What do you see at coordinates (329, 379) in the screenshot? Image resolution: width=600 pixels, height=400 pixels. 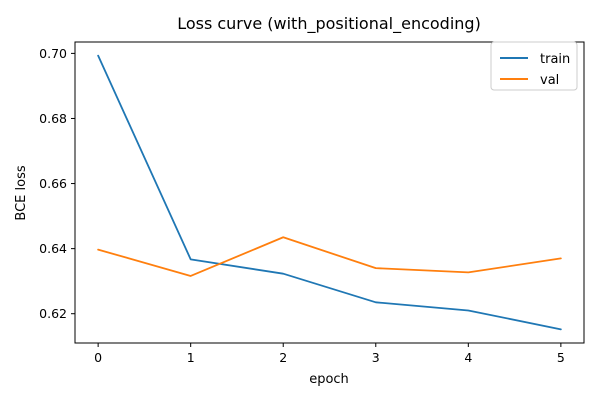 I see `x-axis-label: epoch` at bounding box center [329, 379].